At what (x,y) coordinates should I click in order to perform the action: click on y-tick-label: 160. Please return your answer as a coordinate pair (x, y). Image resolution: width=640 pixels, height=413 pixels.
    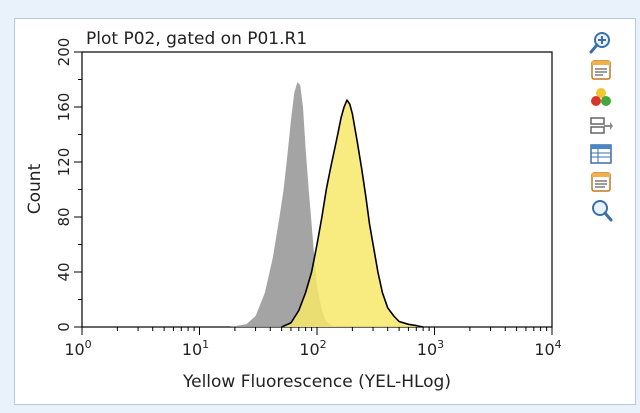
    Looking at the image, I should click on (64, 107).